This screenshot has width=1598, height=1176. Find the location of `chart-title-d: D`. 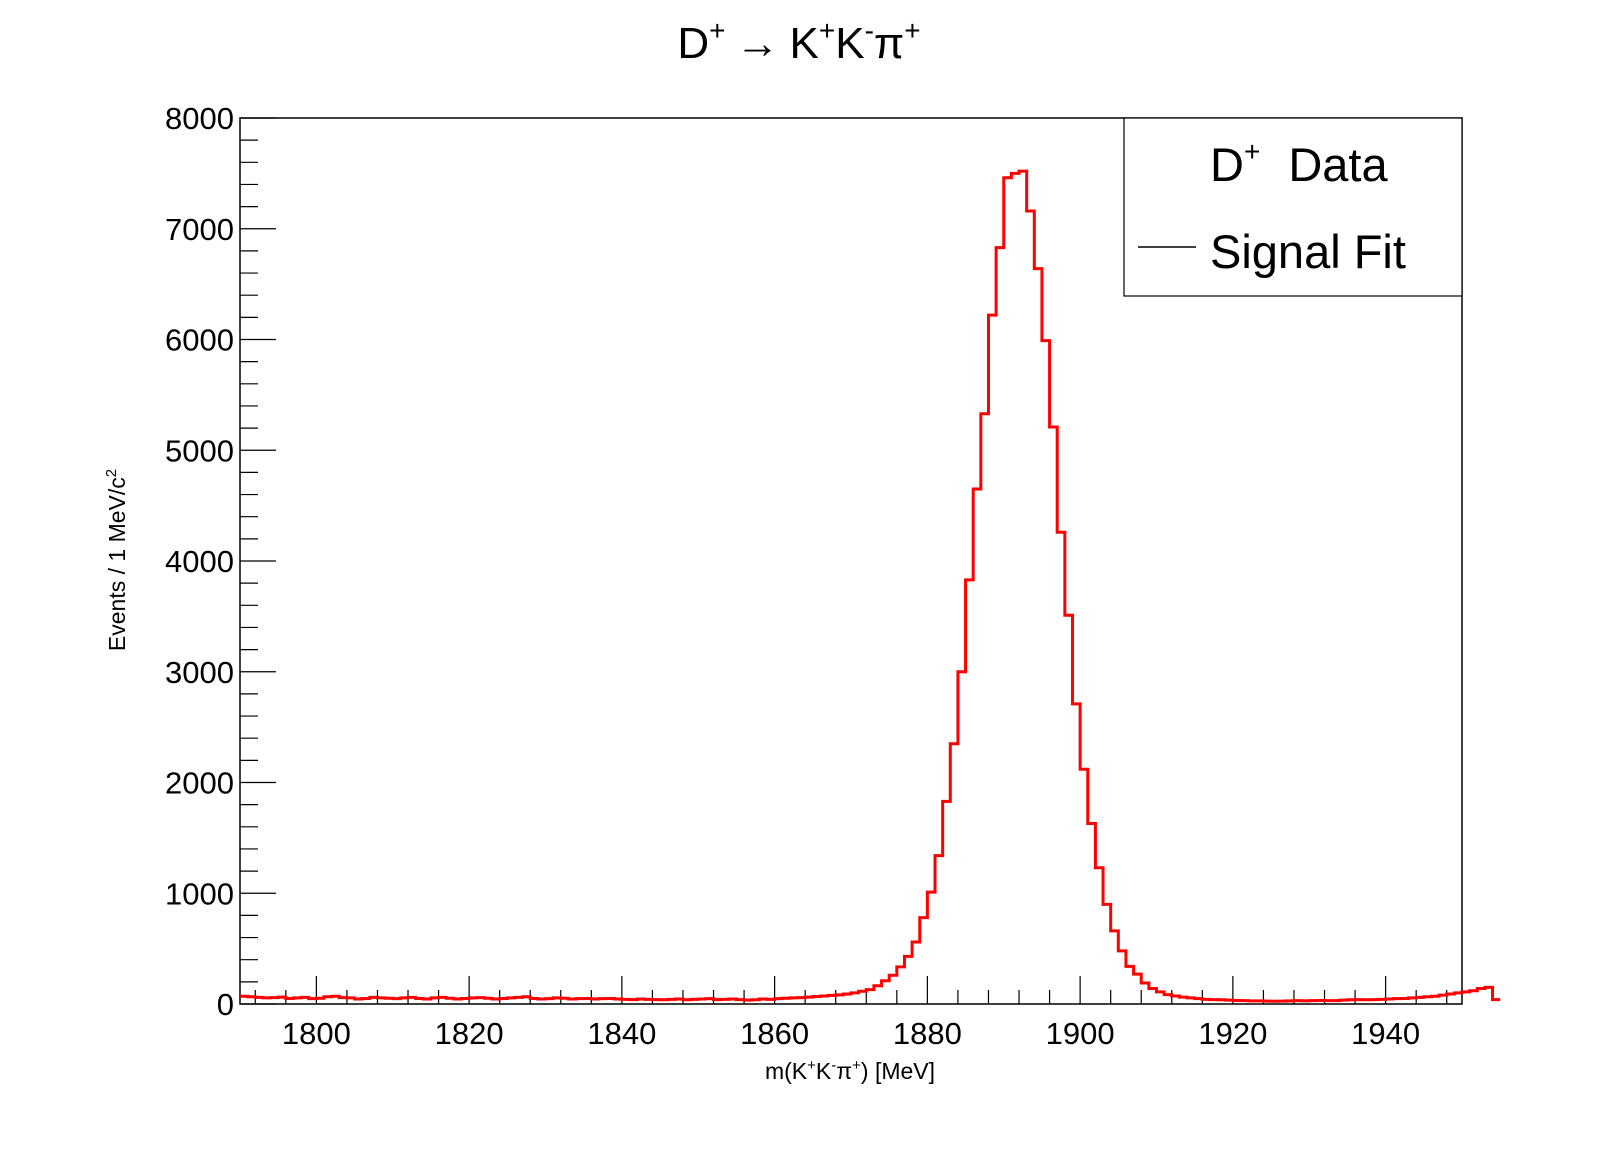

chart-title-d: D is located at coordinates (693, 43).